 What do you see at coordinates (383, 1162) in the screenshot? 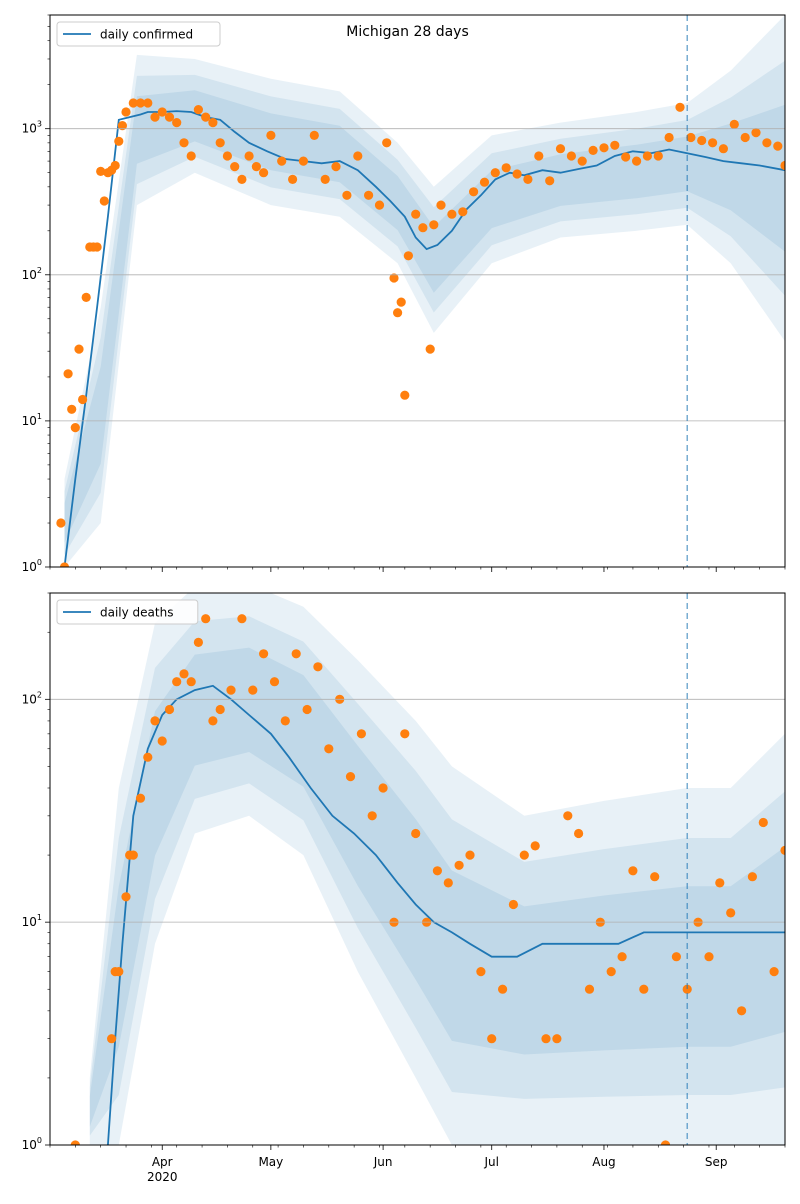
I see `x-tick-label: Jun` at bounding box center [383, 1162].